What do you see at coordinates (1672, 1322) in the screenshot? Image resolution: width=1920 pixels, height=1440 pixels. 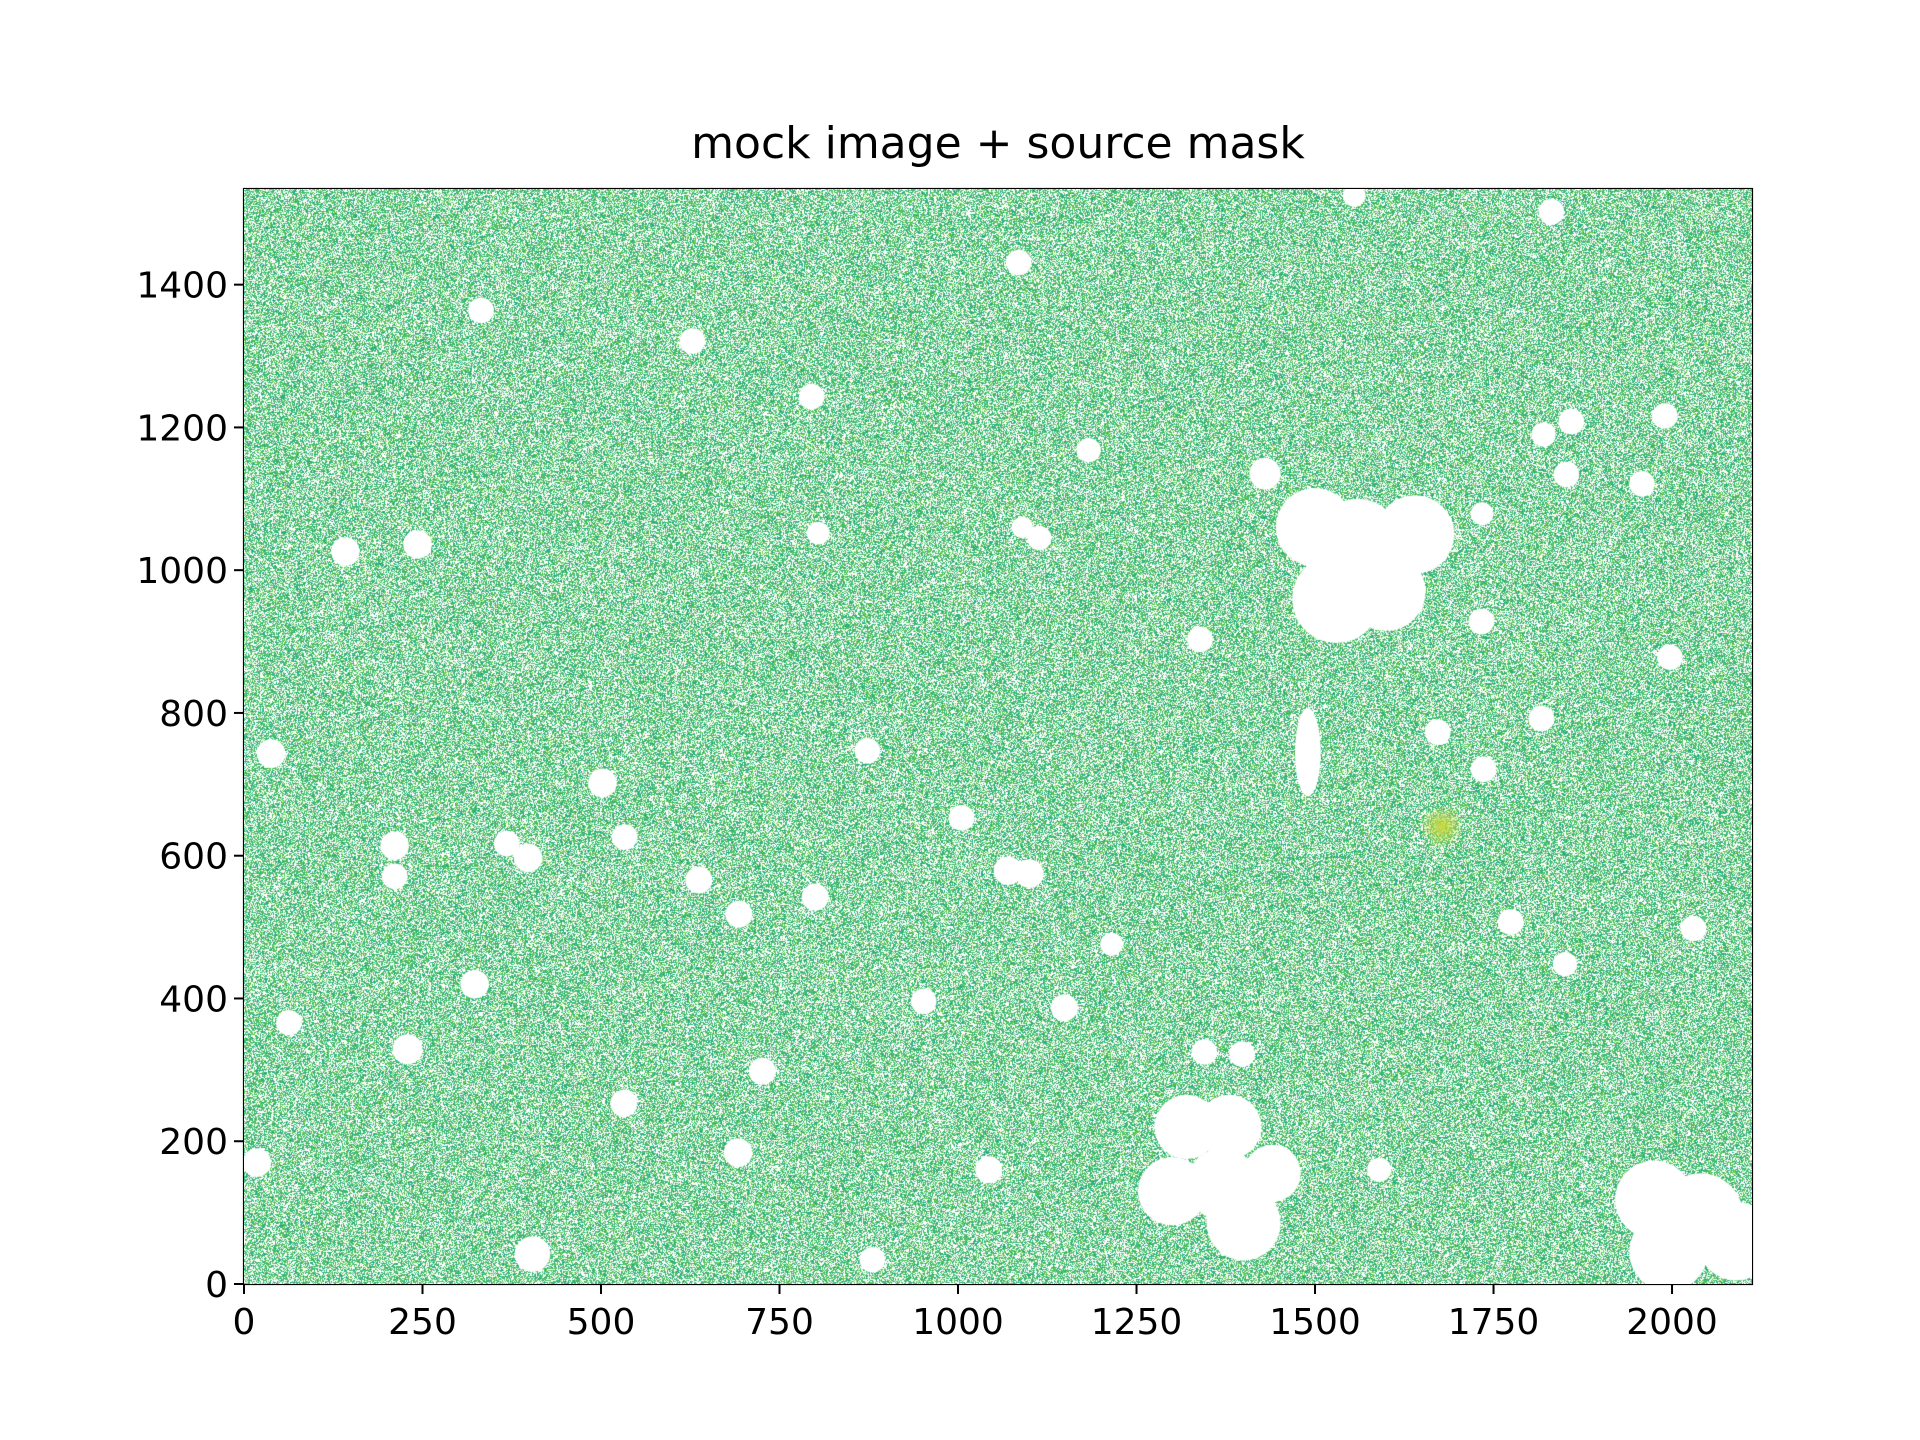 I see `x-tick-label: 2000` at bounding box center [1672, 1322].